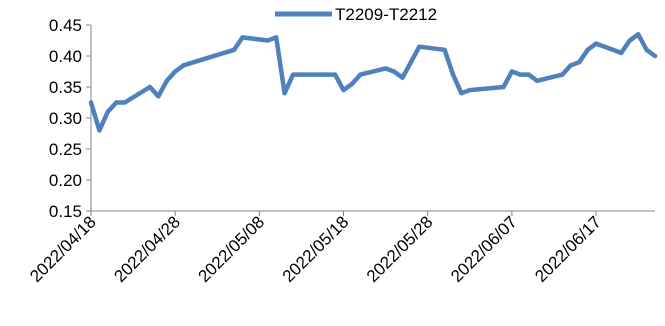 This screenshot has width=665, height=326. I want to click on x-tick-label: 2022/05/28, so click(400, 249).